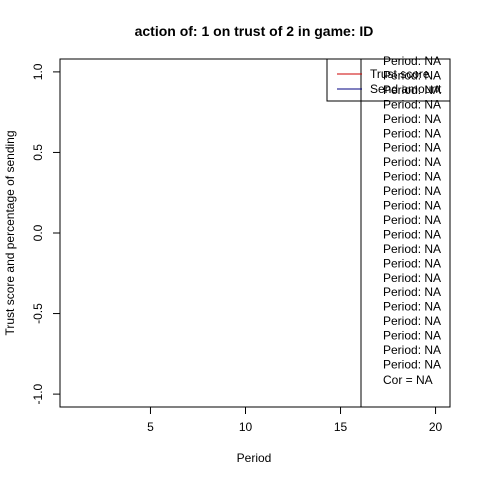  I want to click on correlation-text: Cor = NA, so click(408, 380).